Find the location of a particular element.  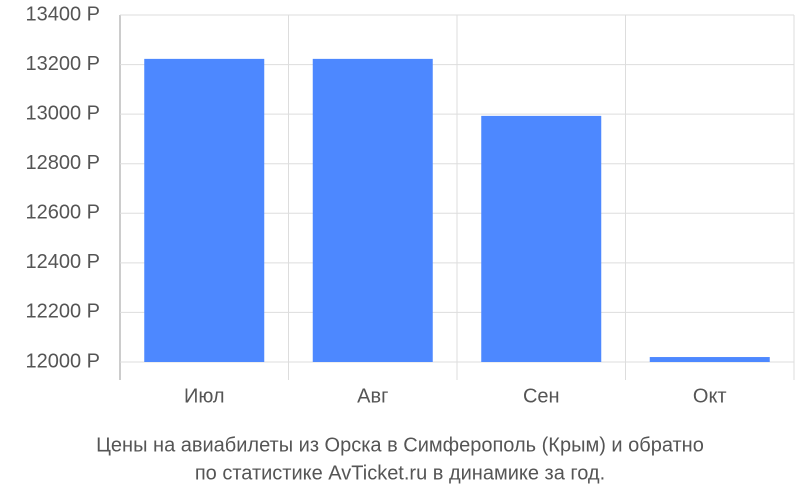

y-tick-label: 12400 Р is located at coordinates (62, 262).